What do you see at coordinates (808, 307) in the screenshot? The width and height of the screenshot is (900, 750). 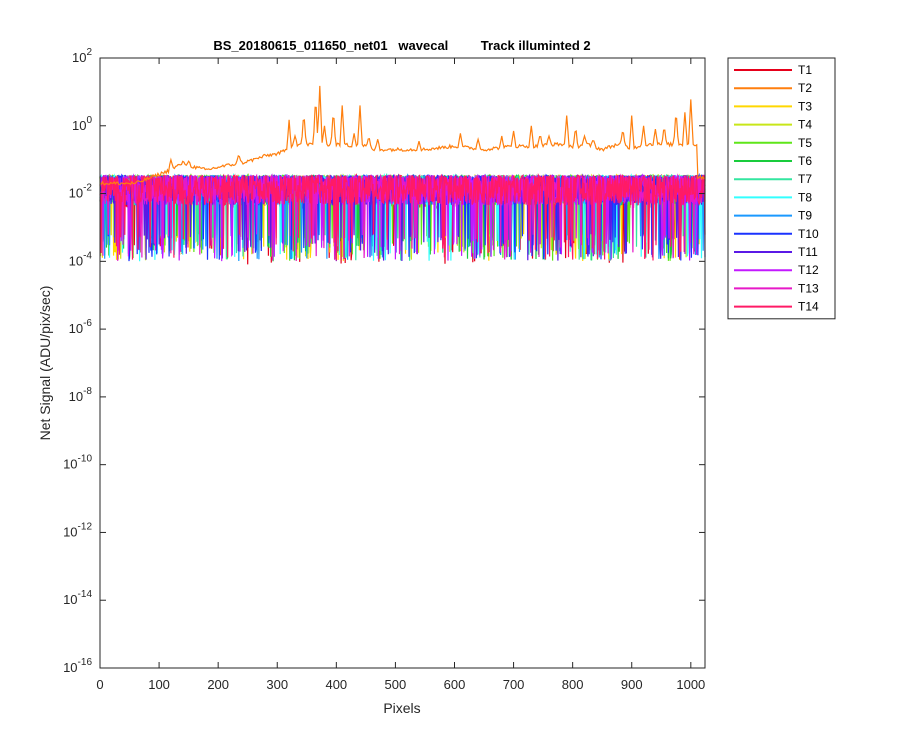 I see `legend-entry: T14` at bounding box center [808, 307].